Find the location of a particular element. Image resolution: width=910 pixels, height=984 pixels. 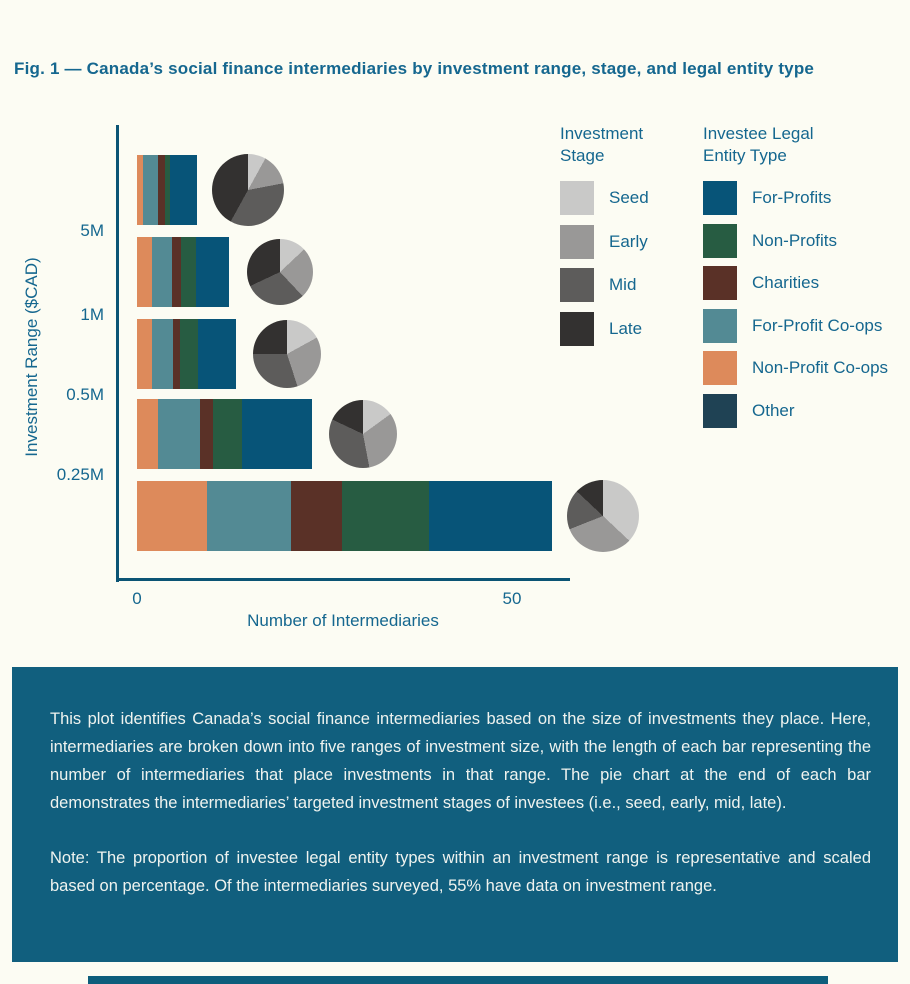

legend-stage-label: Early is located at coordinates (628, 241).